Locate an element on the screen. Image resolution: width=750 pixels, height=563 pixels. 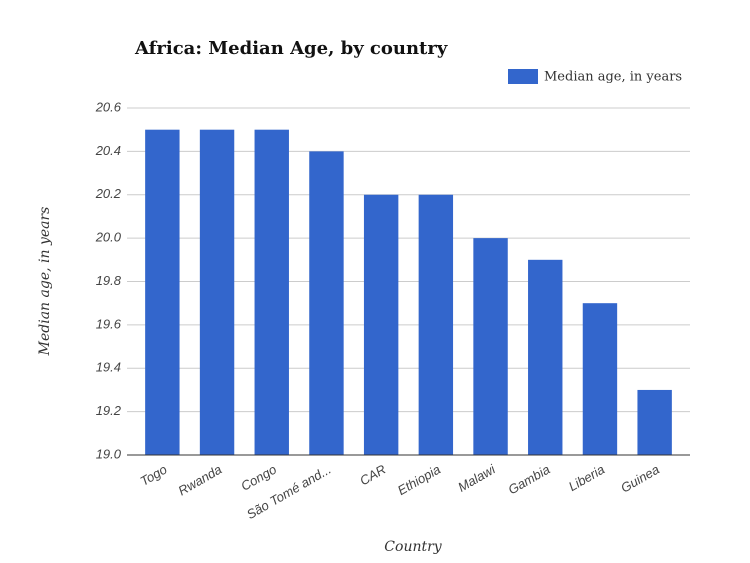
y-tick-label: 20.6 is located at coordinates (108, 106).